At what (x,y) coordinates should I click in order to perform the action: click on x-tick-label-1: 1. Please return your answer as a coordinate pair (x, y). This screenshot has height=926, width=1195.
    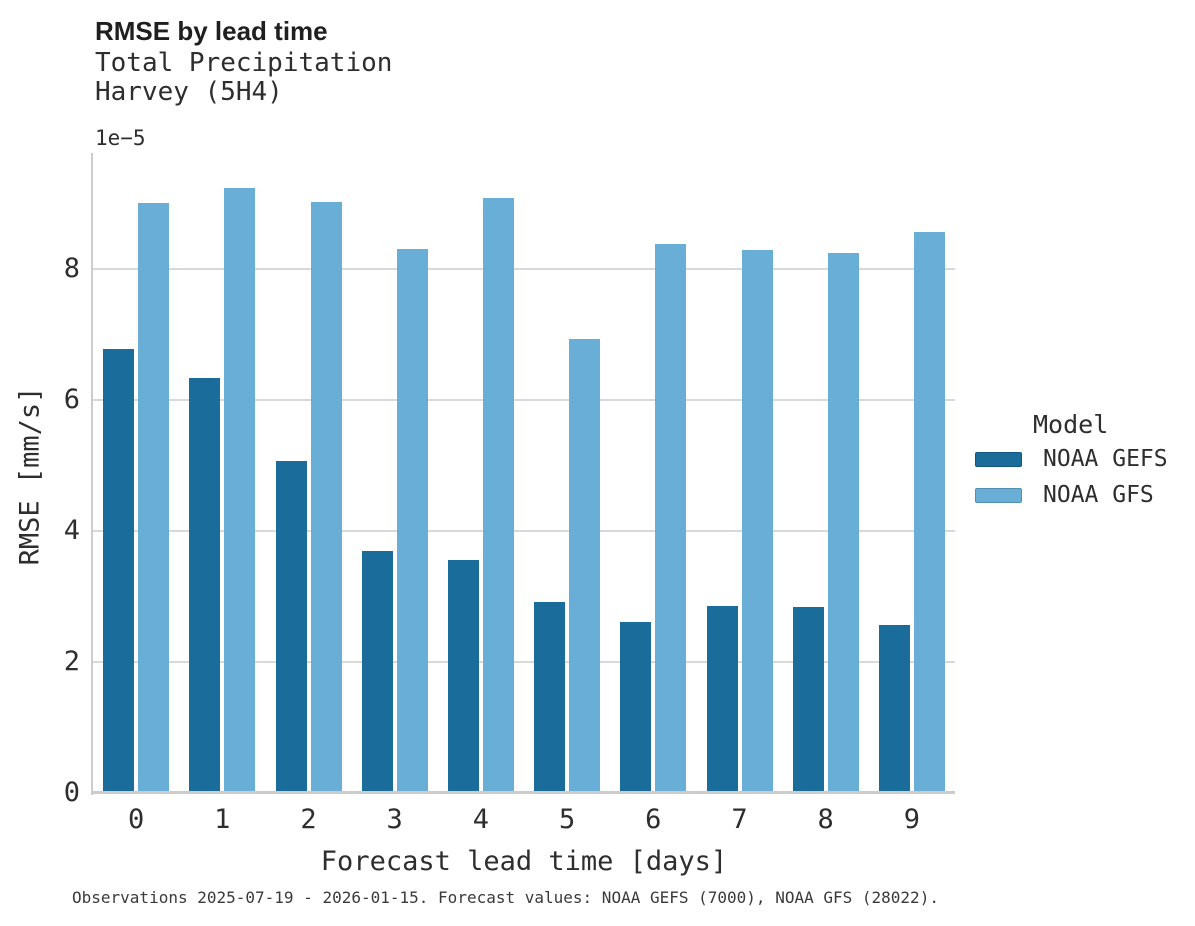
    Looking at the image, I should click on (222, 819).